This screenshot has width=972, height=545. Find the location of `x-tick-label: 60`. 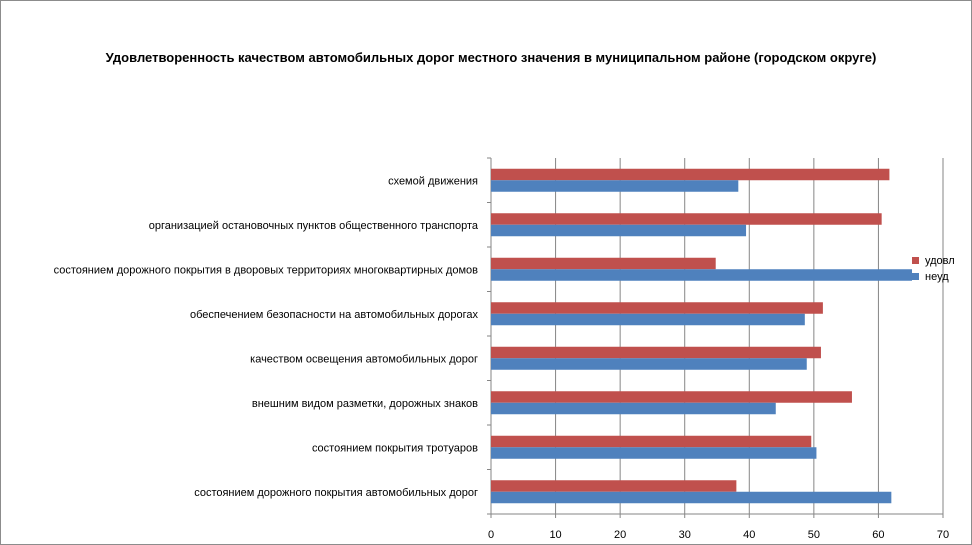

x-tick-label: 60 is located at coordinates (878, 535).